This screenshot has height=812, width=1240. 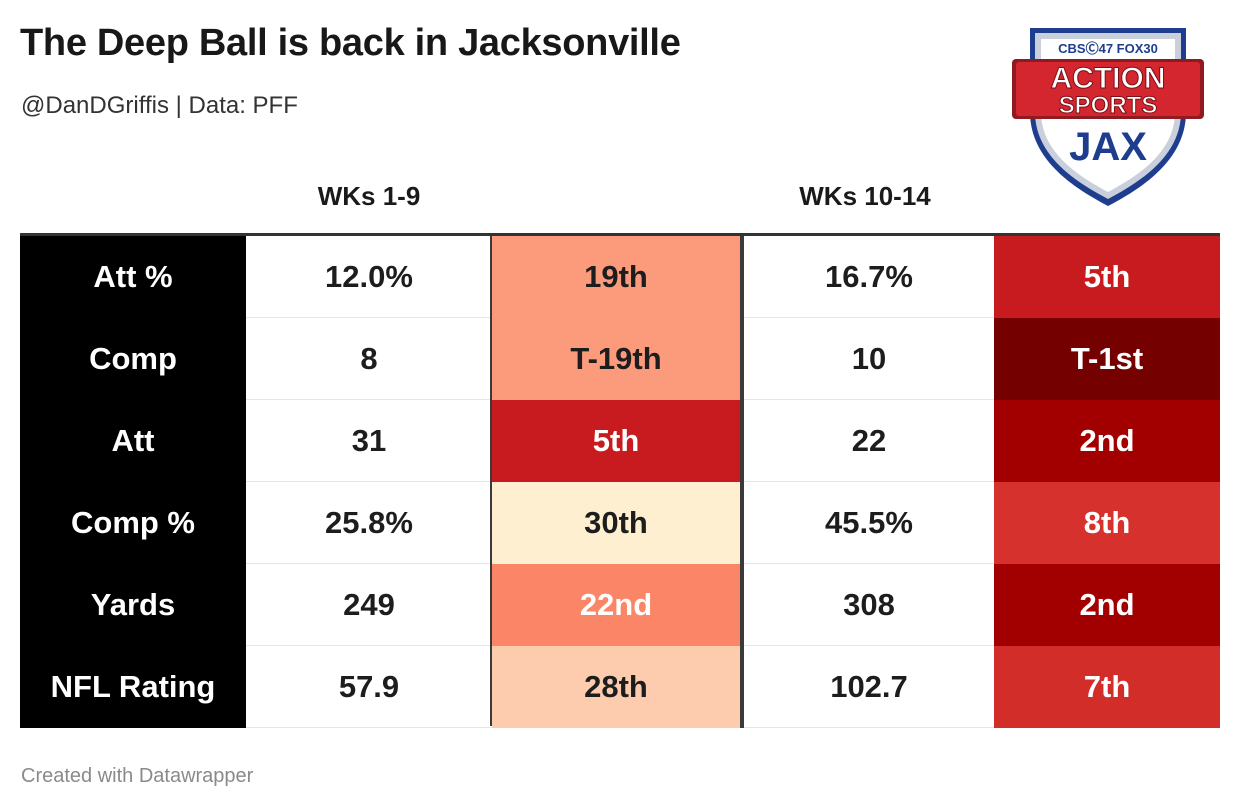 I want to click on table-row: Comp % 25.8% 30th 45.5% 8th, so click(x=620, y=523).